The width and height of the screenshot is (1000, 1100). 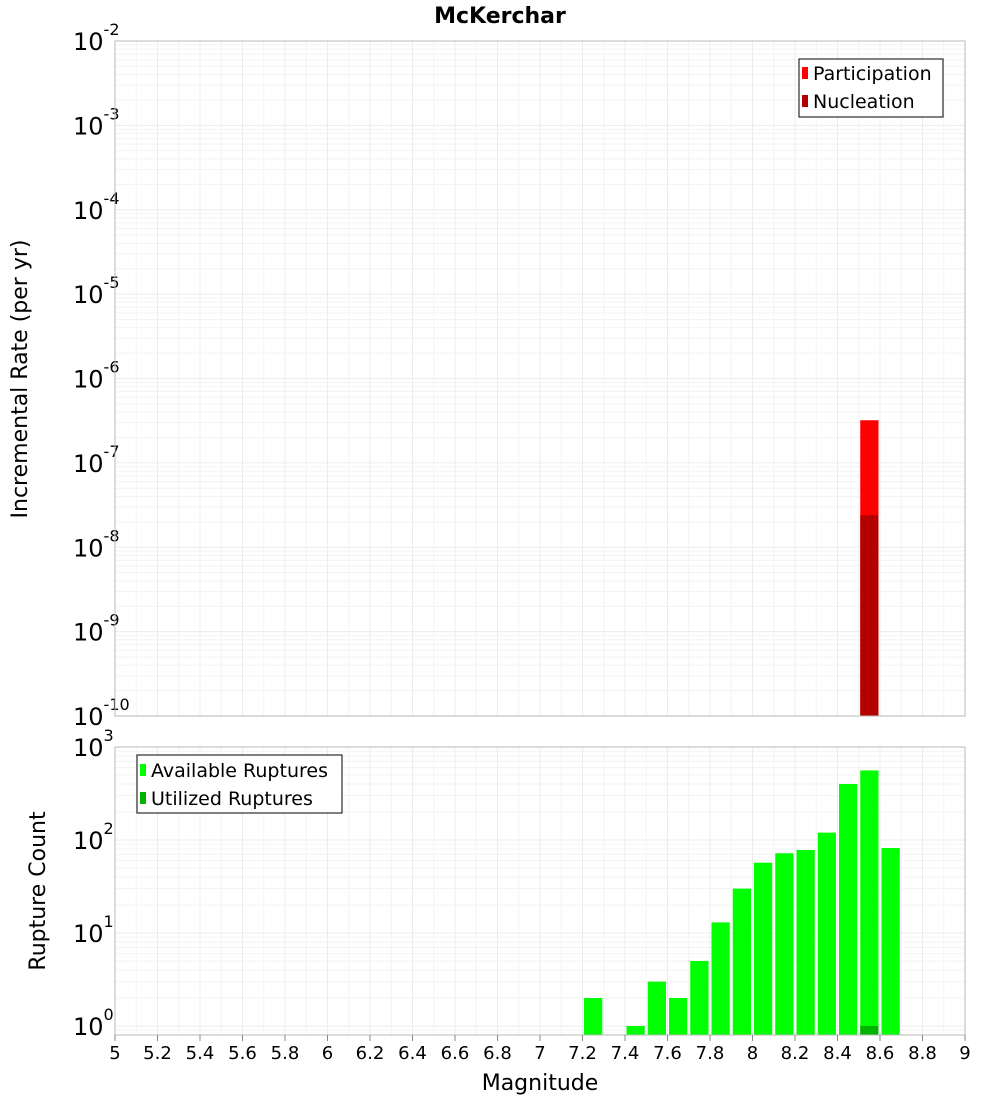 I want to click on x-tick-label: 5, so click(x=114, y=1053).